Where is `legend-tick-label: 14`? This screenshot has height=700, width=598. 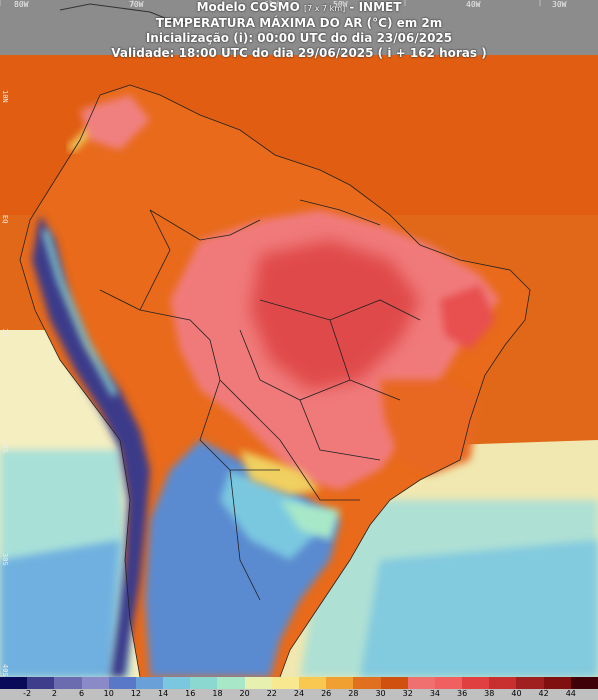 legend-tick-label: 14 is located at coordinates (163, 693).